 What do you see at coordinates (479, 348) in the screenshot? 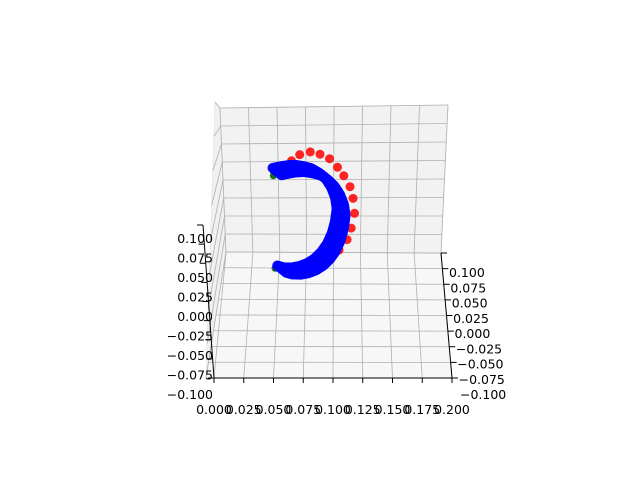
I see `y-tick-label: −0.025` at bounding box center [479, 348].